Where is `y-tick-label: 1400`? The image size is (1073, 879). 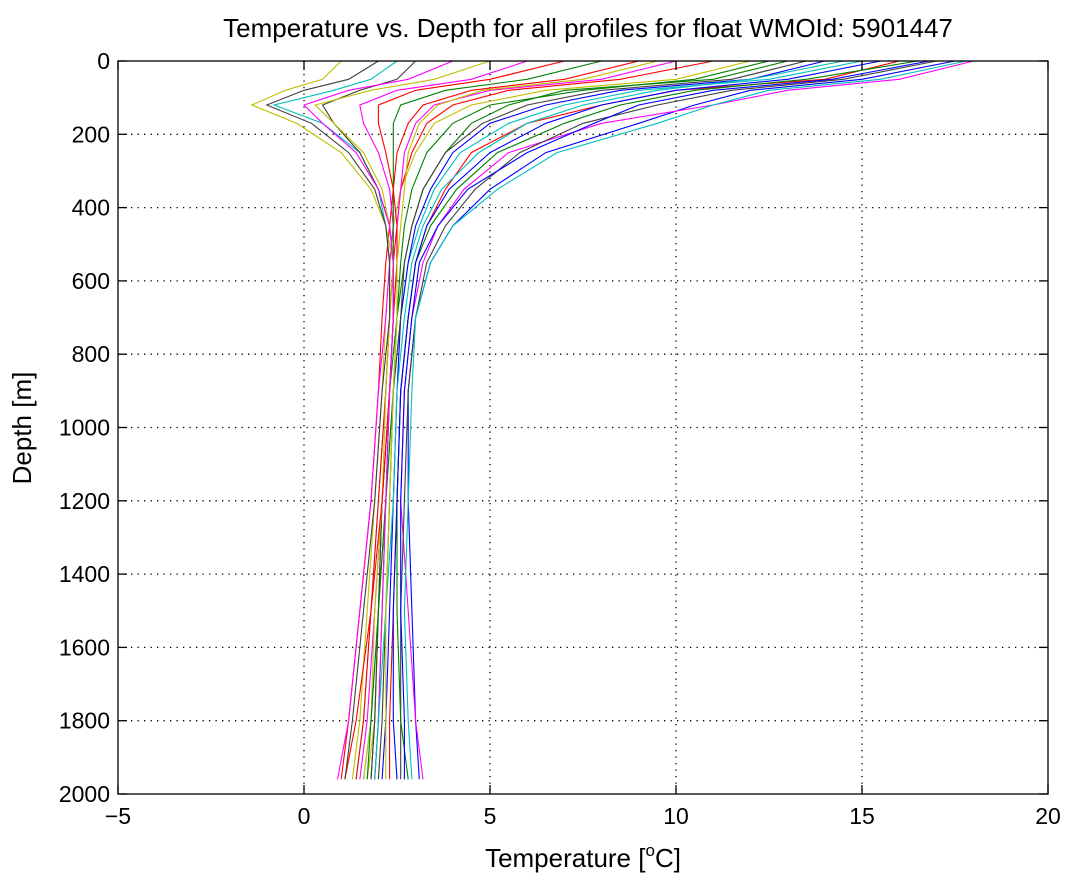
y-tick-label: 1400 is located at coordinates (84, 574).